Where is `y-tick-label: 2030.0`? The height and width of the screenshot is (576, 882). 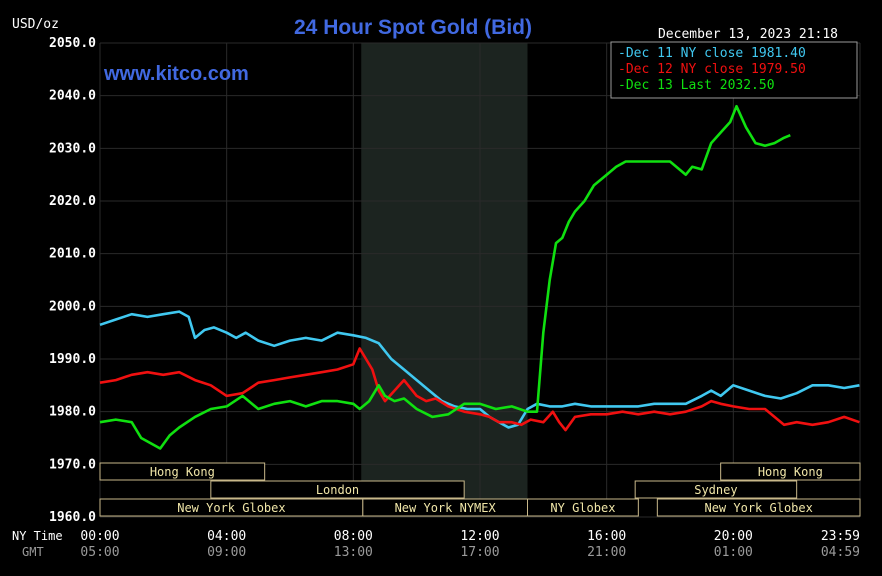
y-tick-label: 2030.0 is located at coordinates (72, 148).